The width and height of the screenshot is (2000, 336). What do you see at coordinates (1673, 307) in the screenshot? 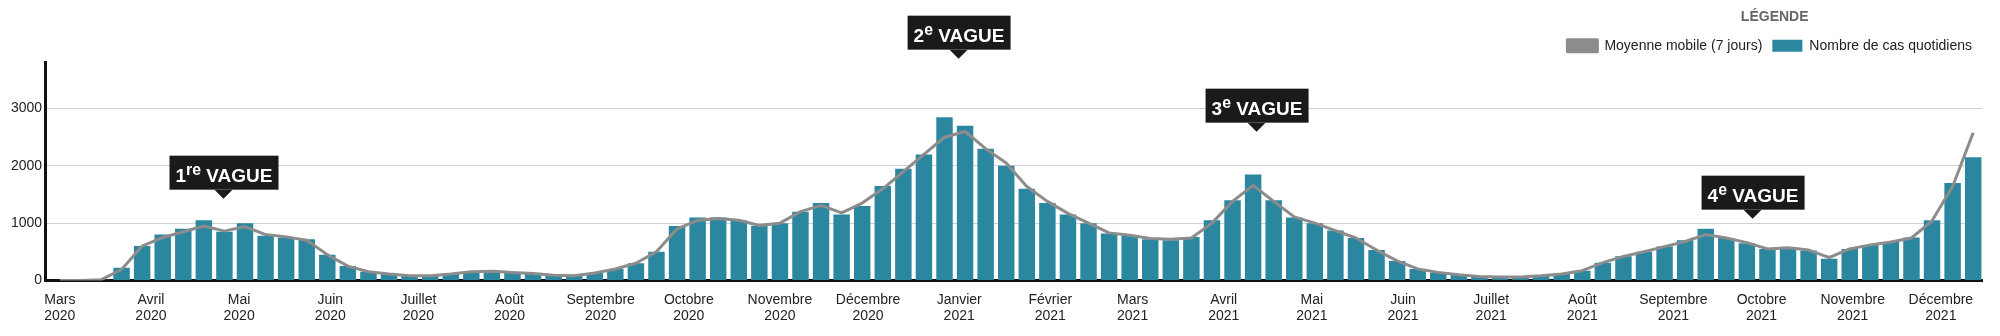
I see `x-tick-label: Septembre 2021` at bounding box center [1673, 307].